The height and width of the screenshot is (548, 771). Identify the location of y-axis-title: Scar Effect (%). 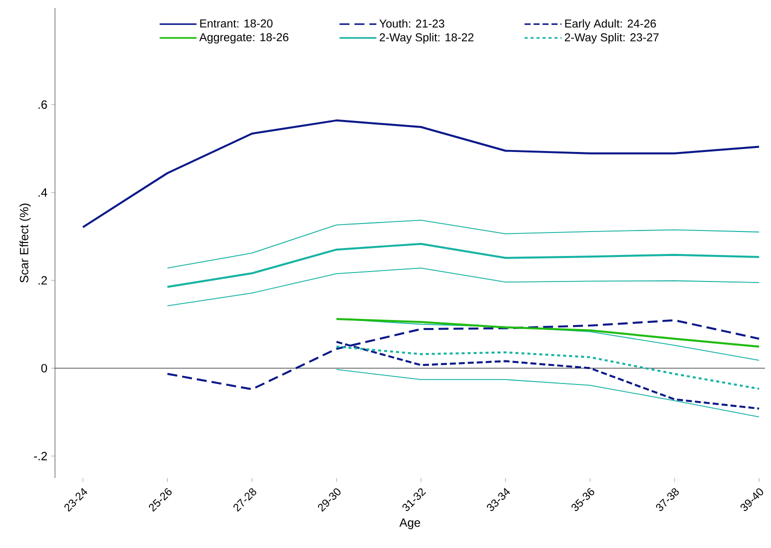
(25, 243).